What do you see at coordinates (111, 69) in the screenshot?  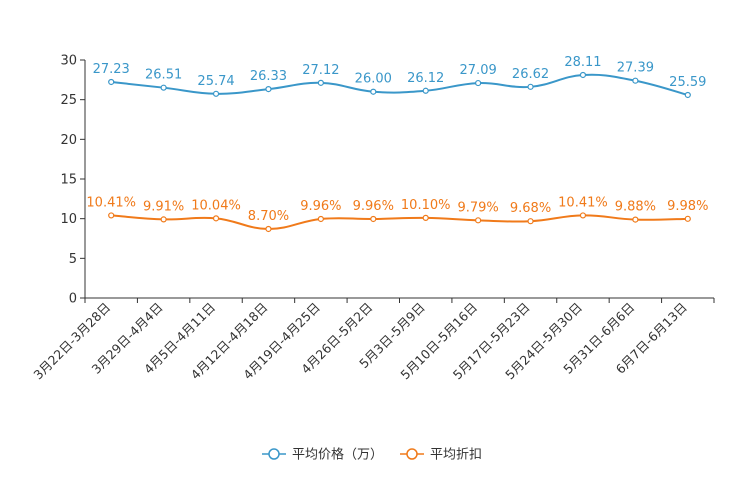 I see `data-label: 27.23` at bounding box center [111, 69].